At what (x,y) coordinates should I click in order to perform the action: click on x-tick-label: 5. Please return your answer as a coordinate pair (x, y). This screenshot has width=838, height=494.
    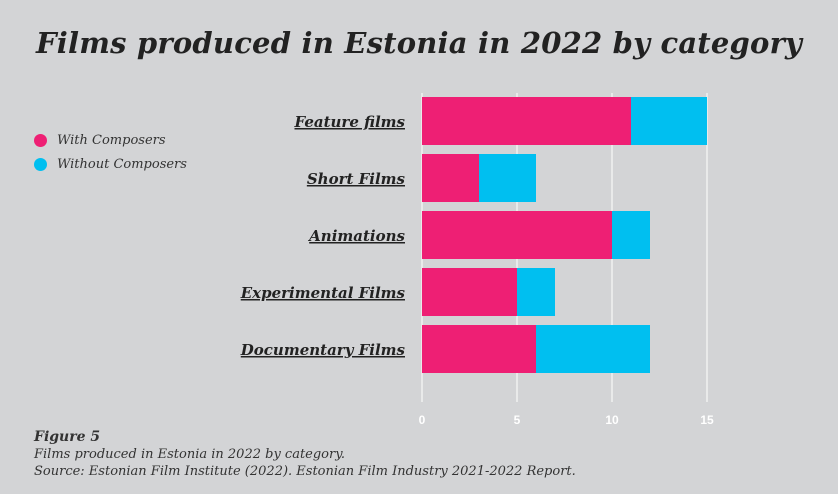
    Looking at the image, I should click on (517, 420).